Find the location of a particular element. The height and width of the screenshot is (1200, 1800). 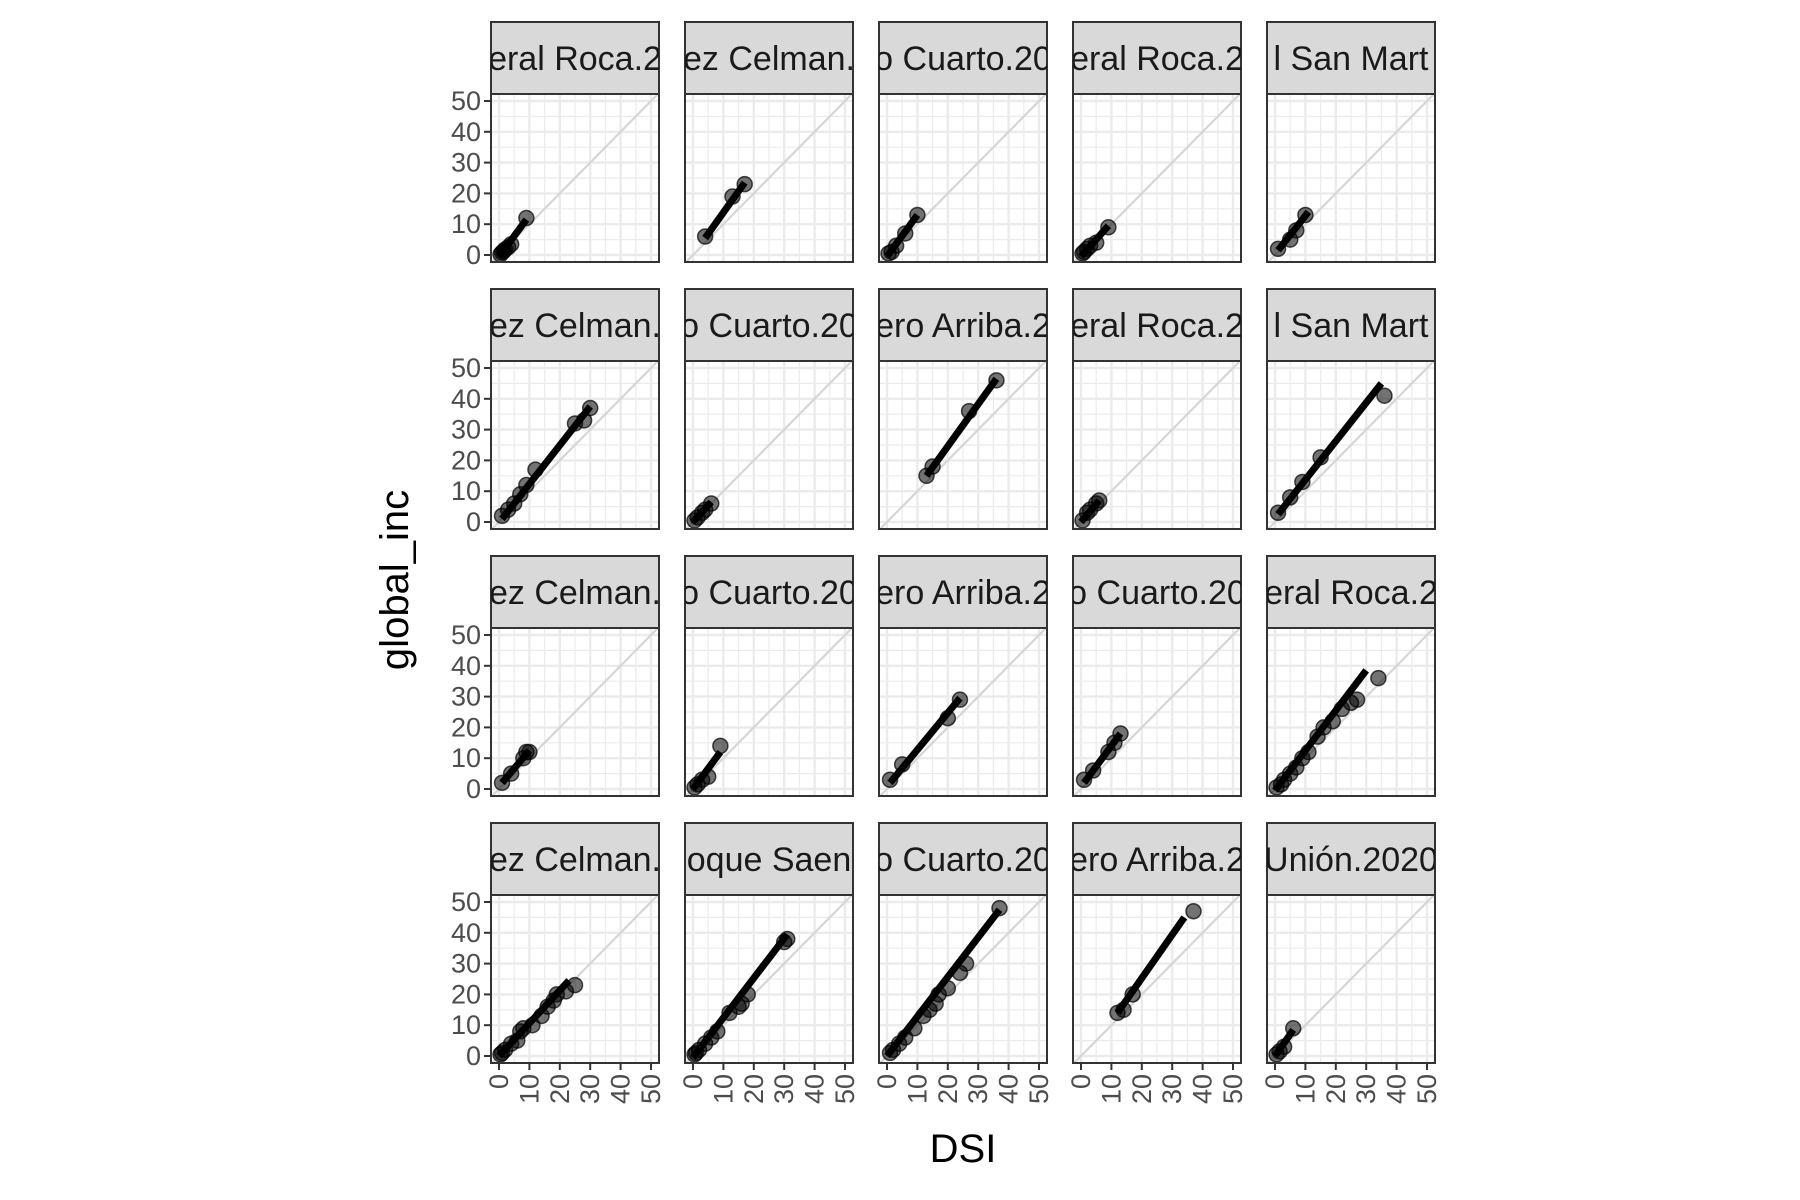

facet-strip-label: l San Mart is located at coordinates (1351, 59).